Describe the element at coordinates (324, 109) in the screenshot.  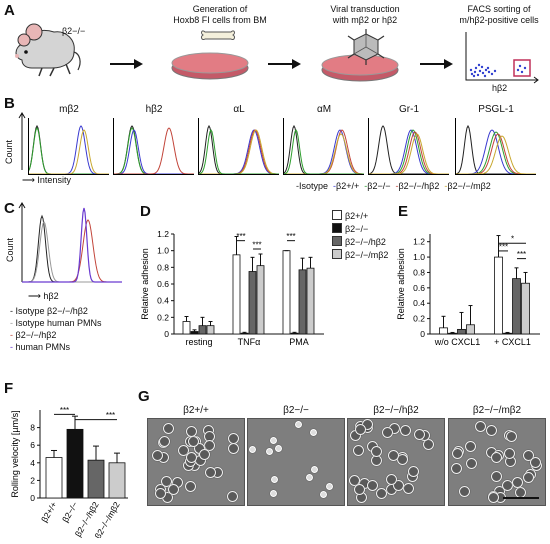
I see `histogram-title: αM` at that location.